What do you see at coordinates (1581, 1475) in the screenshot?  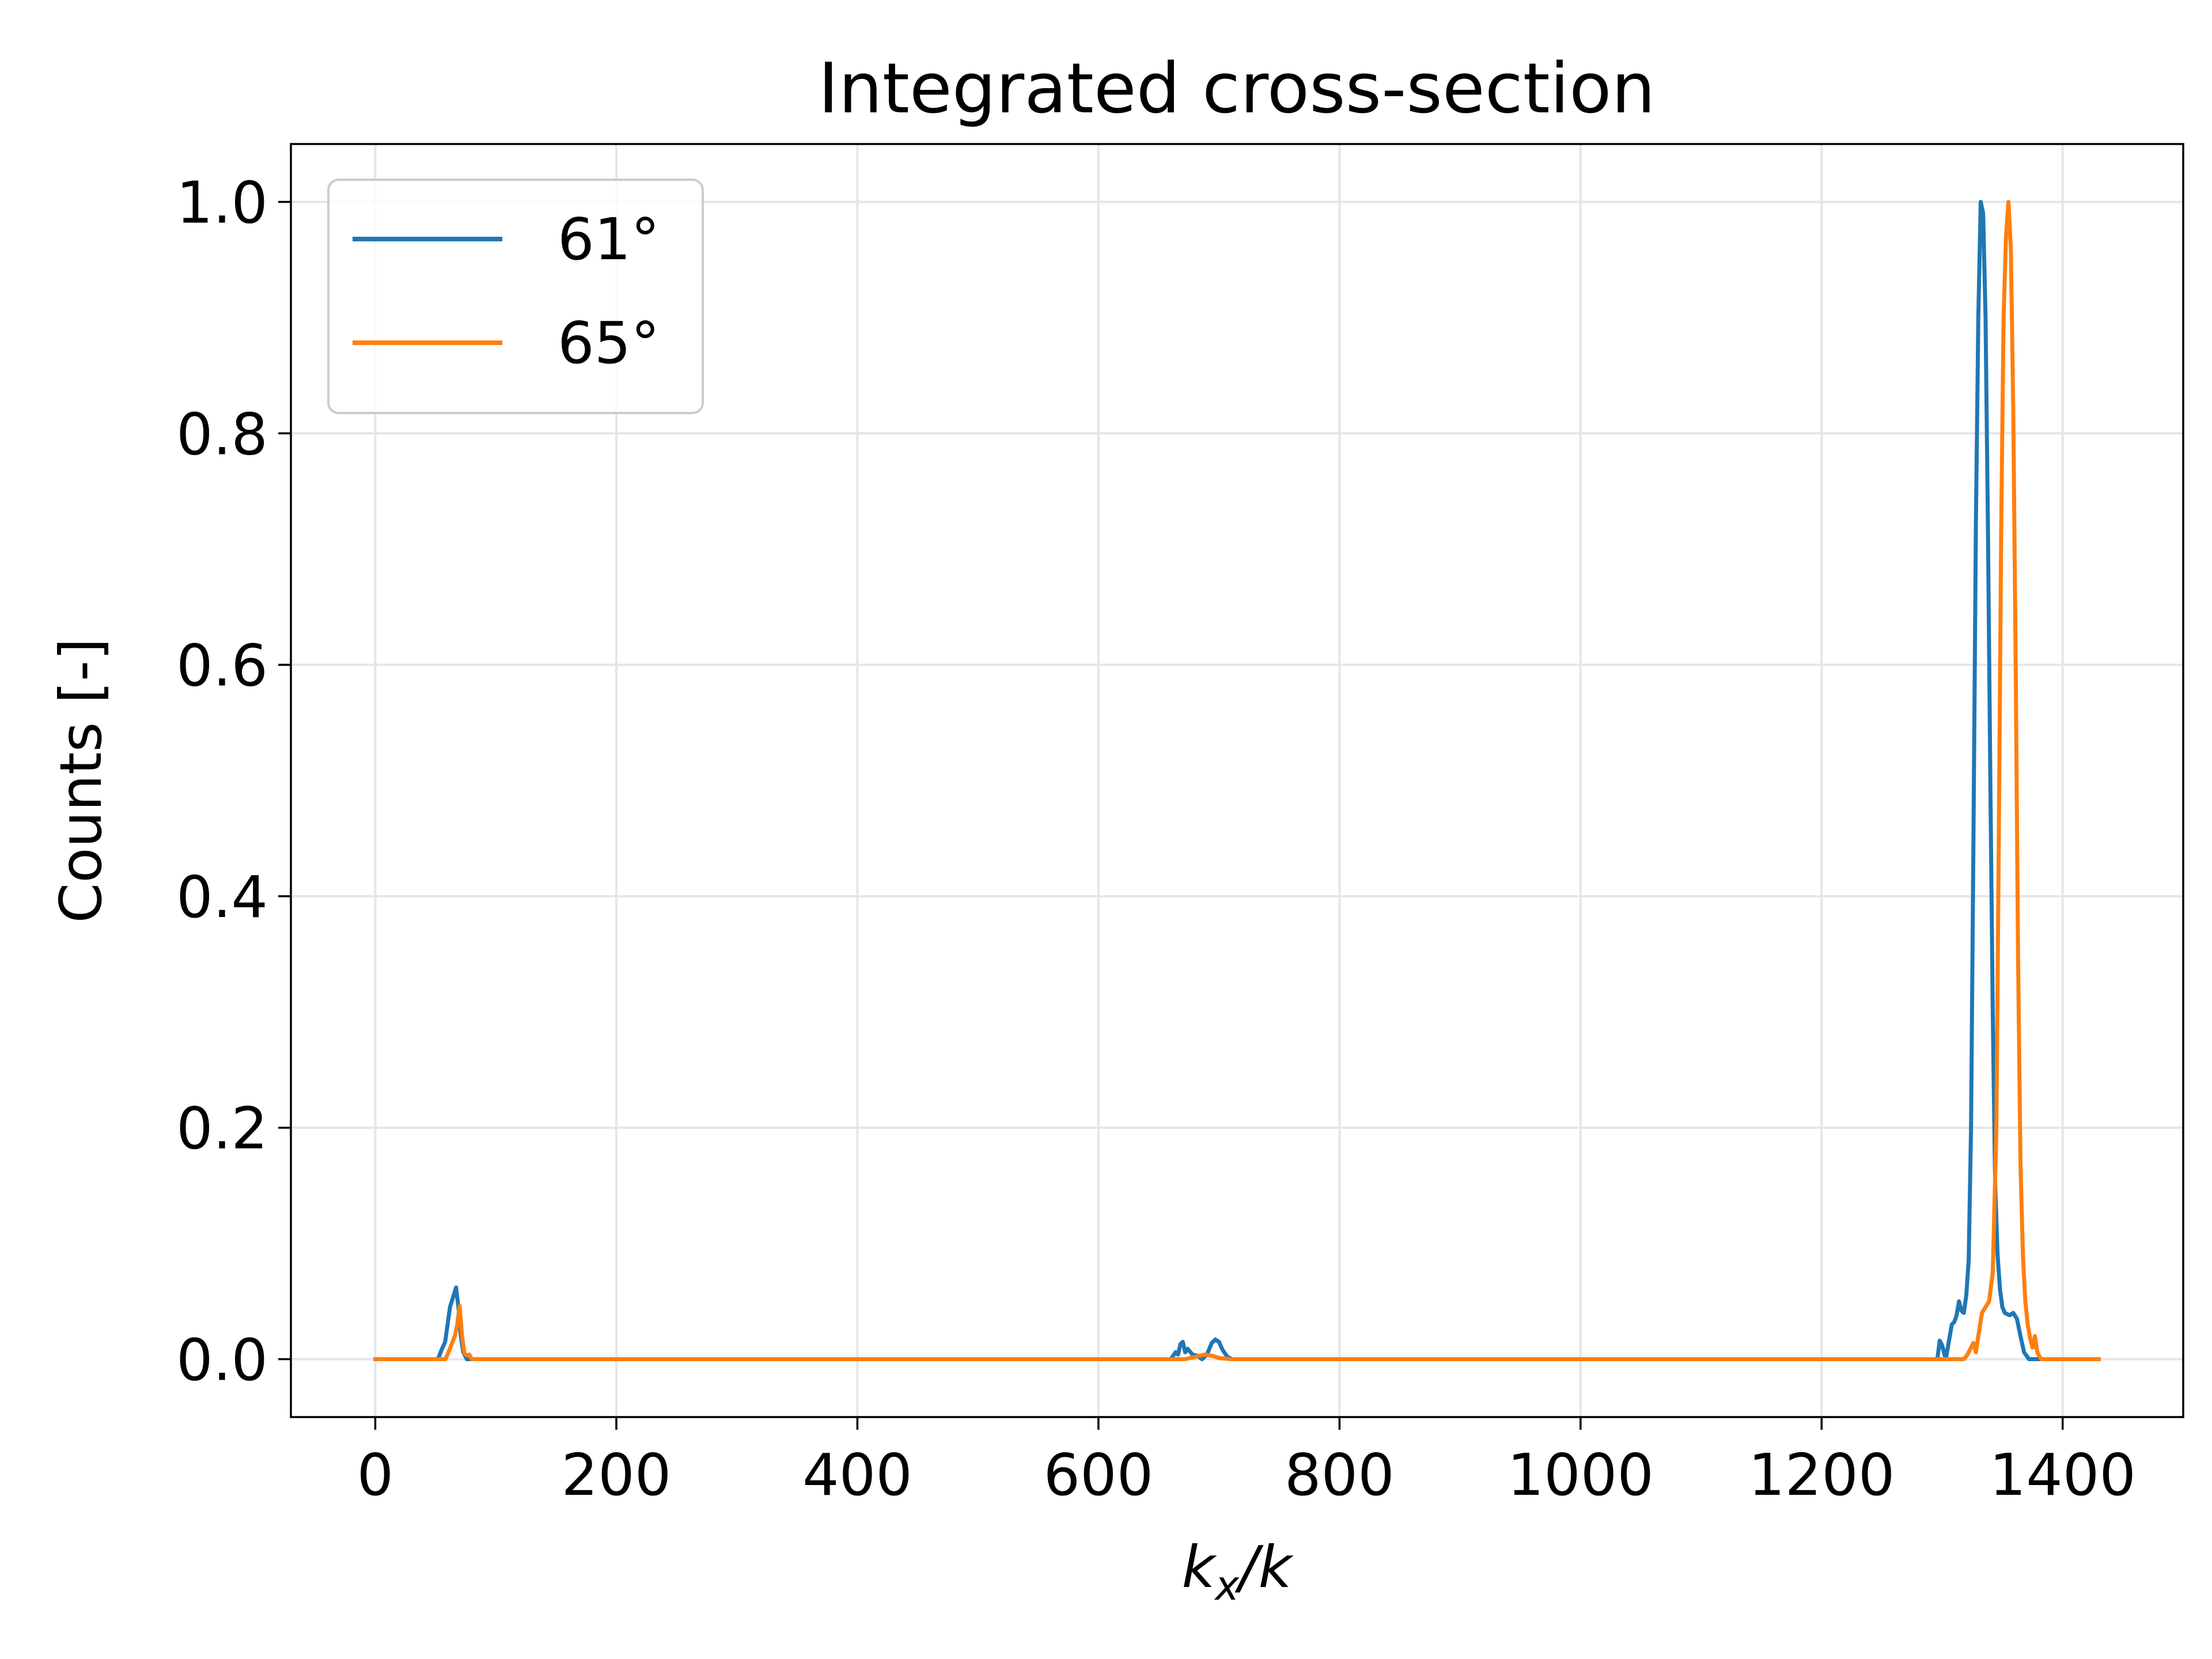 I see `x-tick-label: 1000` at bounding box center [1581, 1475].